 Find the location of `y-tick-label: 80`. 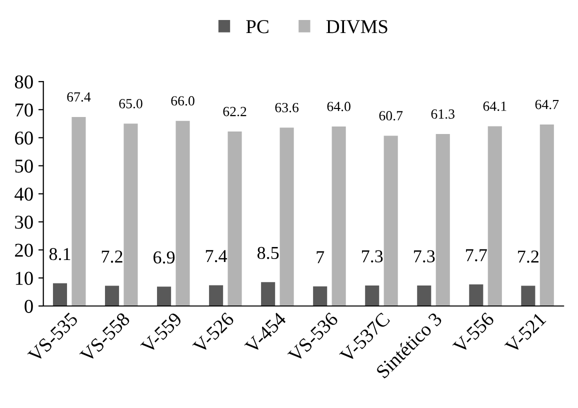

y-tick-label: 80 is located at coordinates (23, 82).